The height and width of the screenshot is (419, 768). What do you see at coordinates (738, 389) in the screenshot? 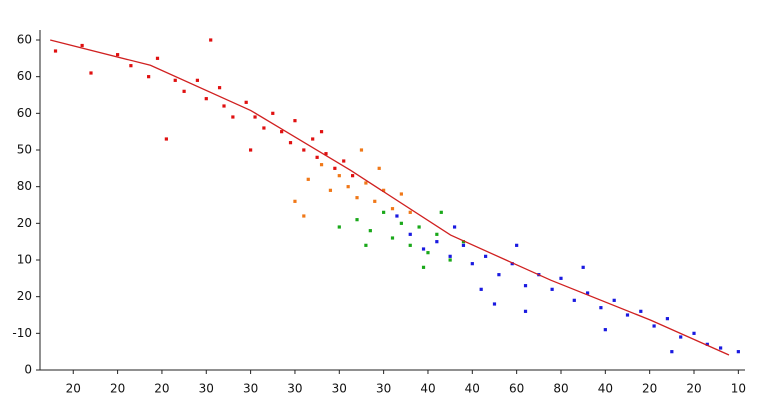
I see `x-tick-label: 10` at bounding box center [738, 389].